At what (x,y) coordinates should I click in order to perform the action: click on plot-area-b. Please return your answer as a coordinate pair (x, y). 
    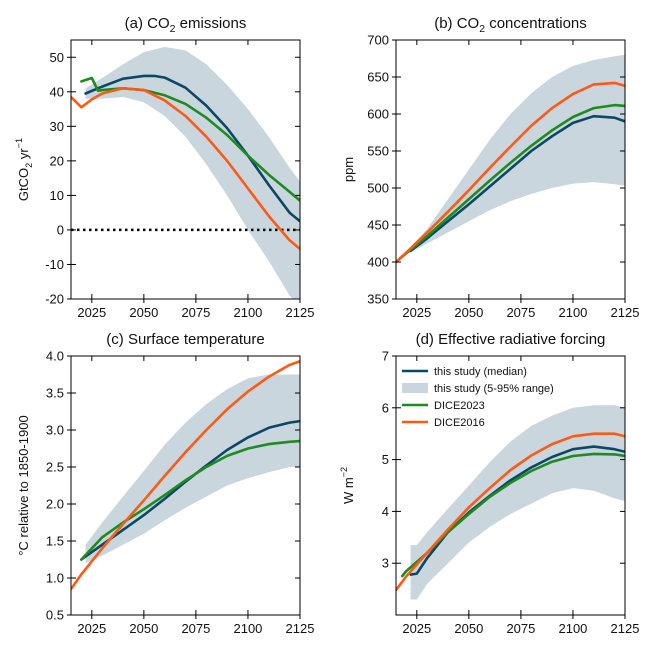
    Looking at the image, I should click on (510, 159).